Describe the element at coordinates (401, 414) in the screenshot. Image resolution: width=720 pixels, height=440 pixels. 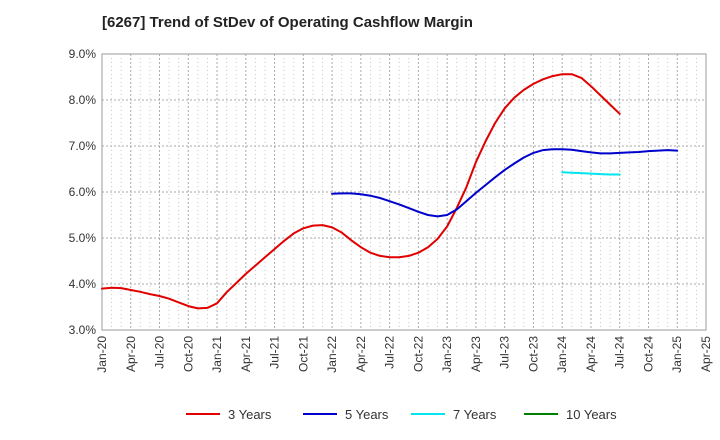
I see `legend: 3 Years 5 Years 7 Years 10 Years` at that location.